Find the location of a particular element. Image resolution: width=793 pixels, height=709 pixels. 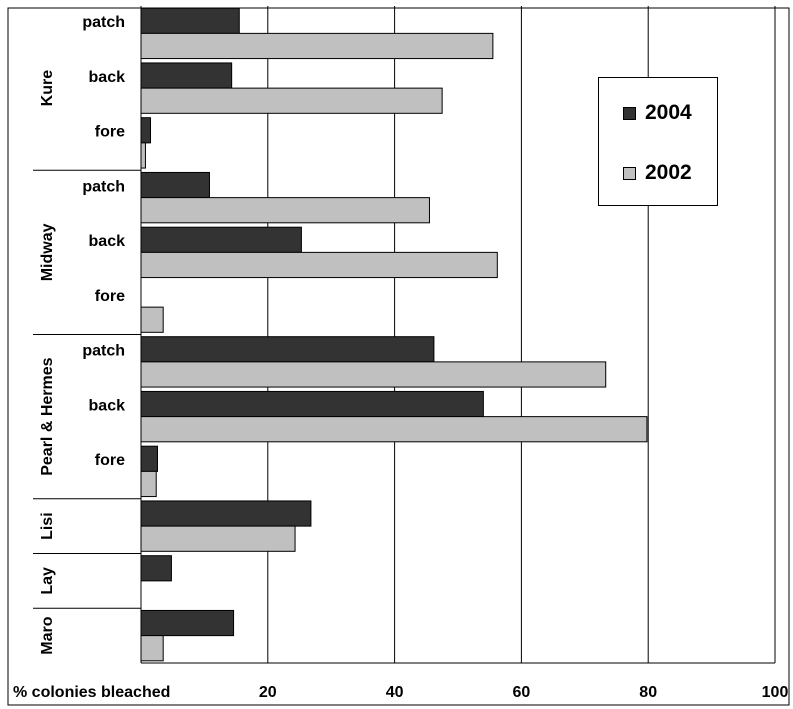

site-label: Midway is located at coordinates (47, 252).